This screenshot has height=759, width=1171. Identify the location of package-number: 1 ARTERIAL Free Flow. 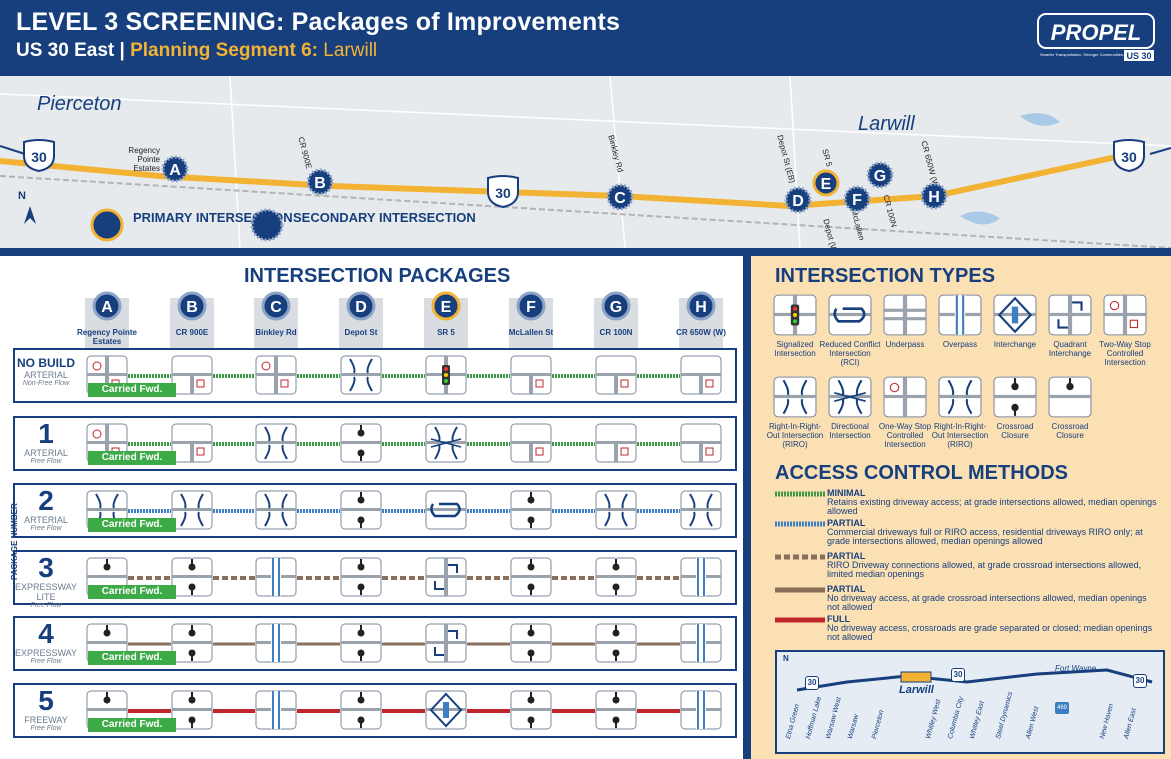
(46, 443).